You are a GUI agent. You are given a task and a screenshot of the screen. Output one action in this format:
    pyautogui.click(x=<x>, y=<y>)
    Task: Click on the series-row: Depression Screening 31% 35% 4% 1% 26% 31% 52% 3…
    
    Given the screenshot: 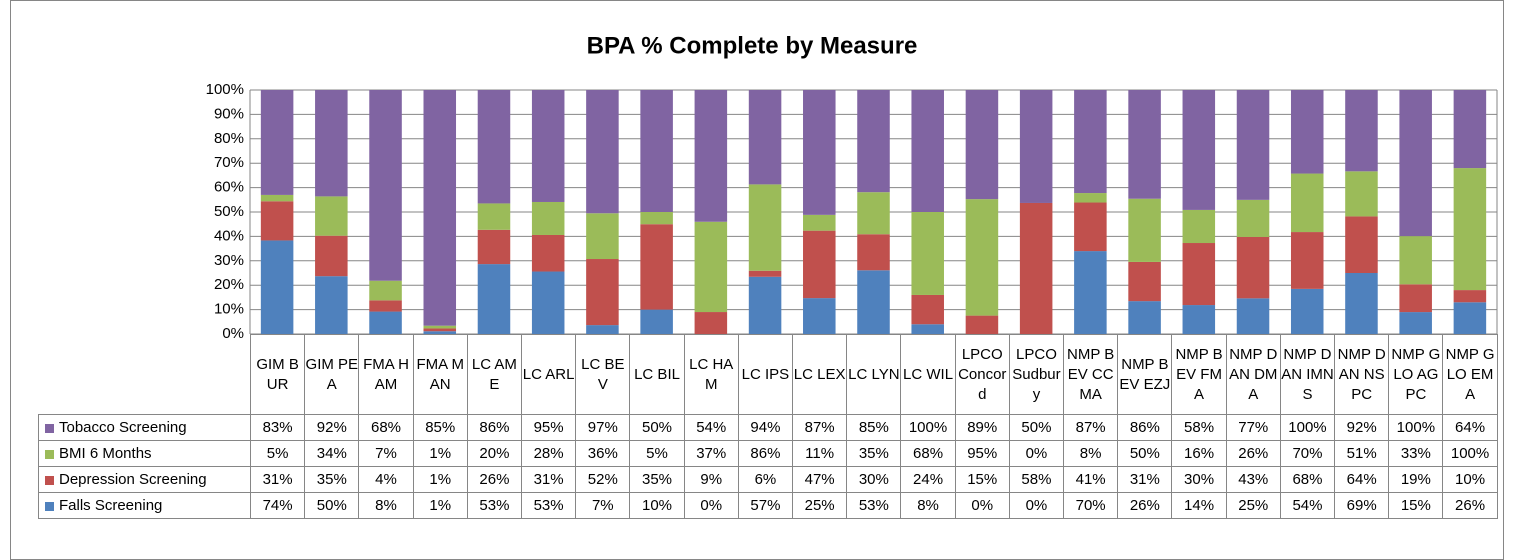 What is the action you would take?
    pyautogui.click(x=768, y=479)
    